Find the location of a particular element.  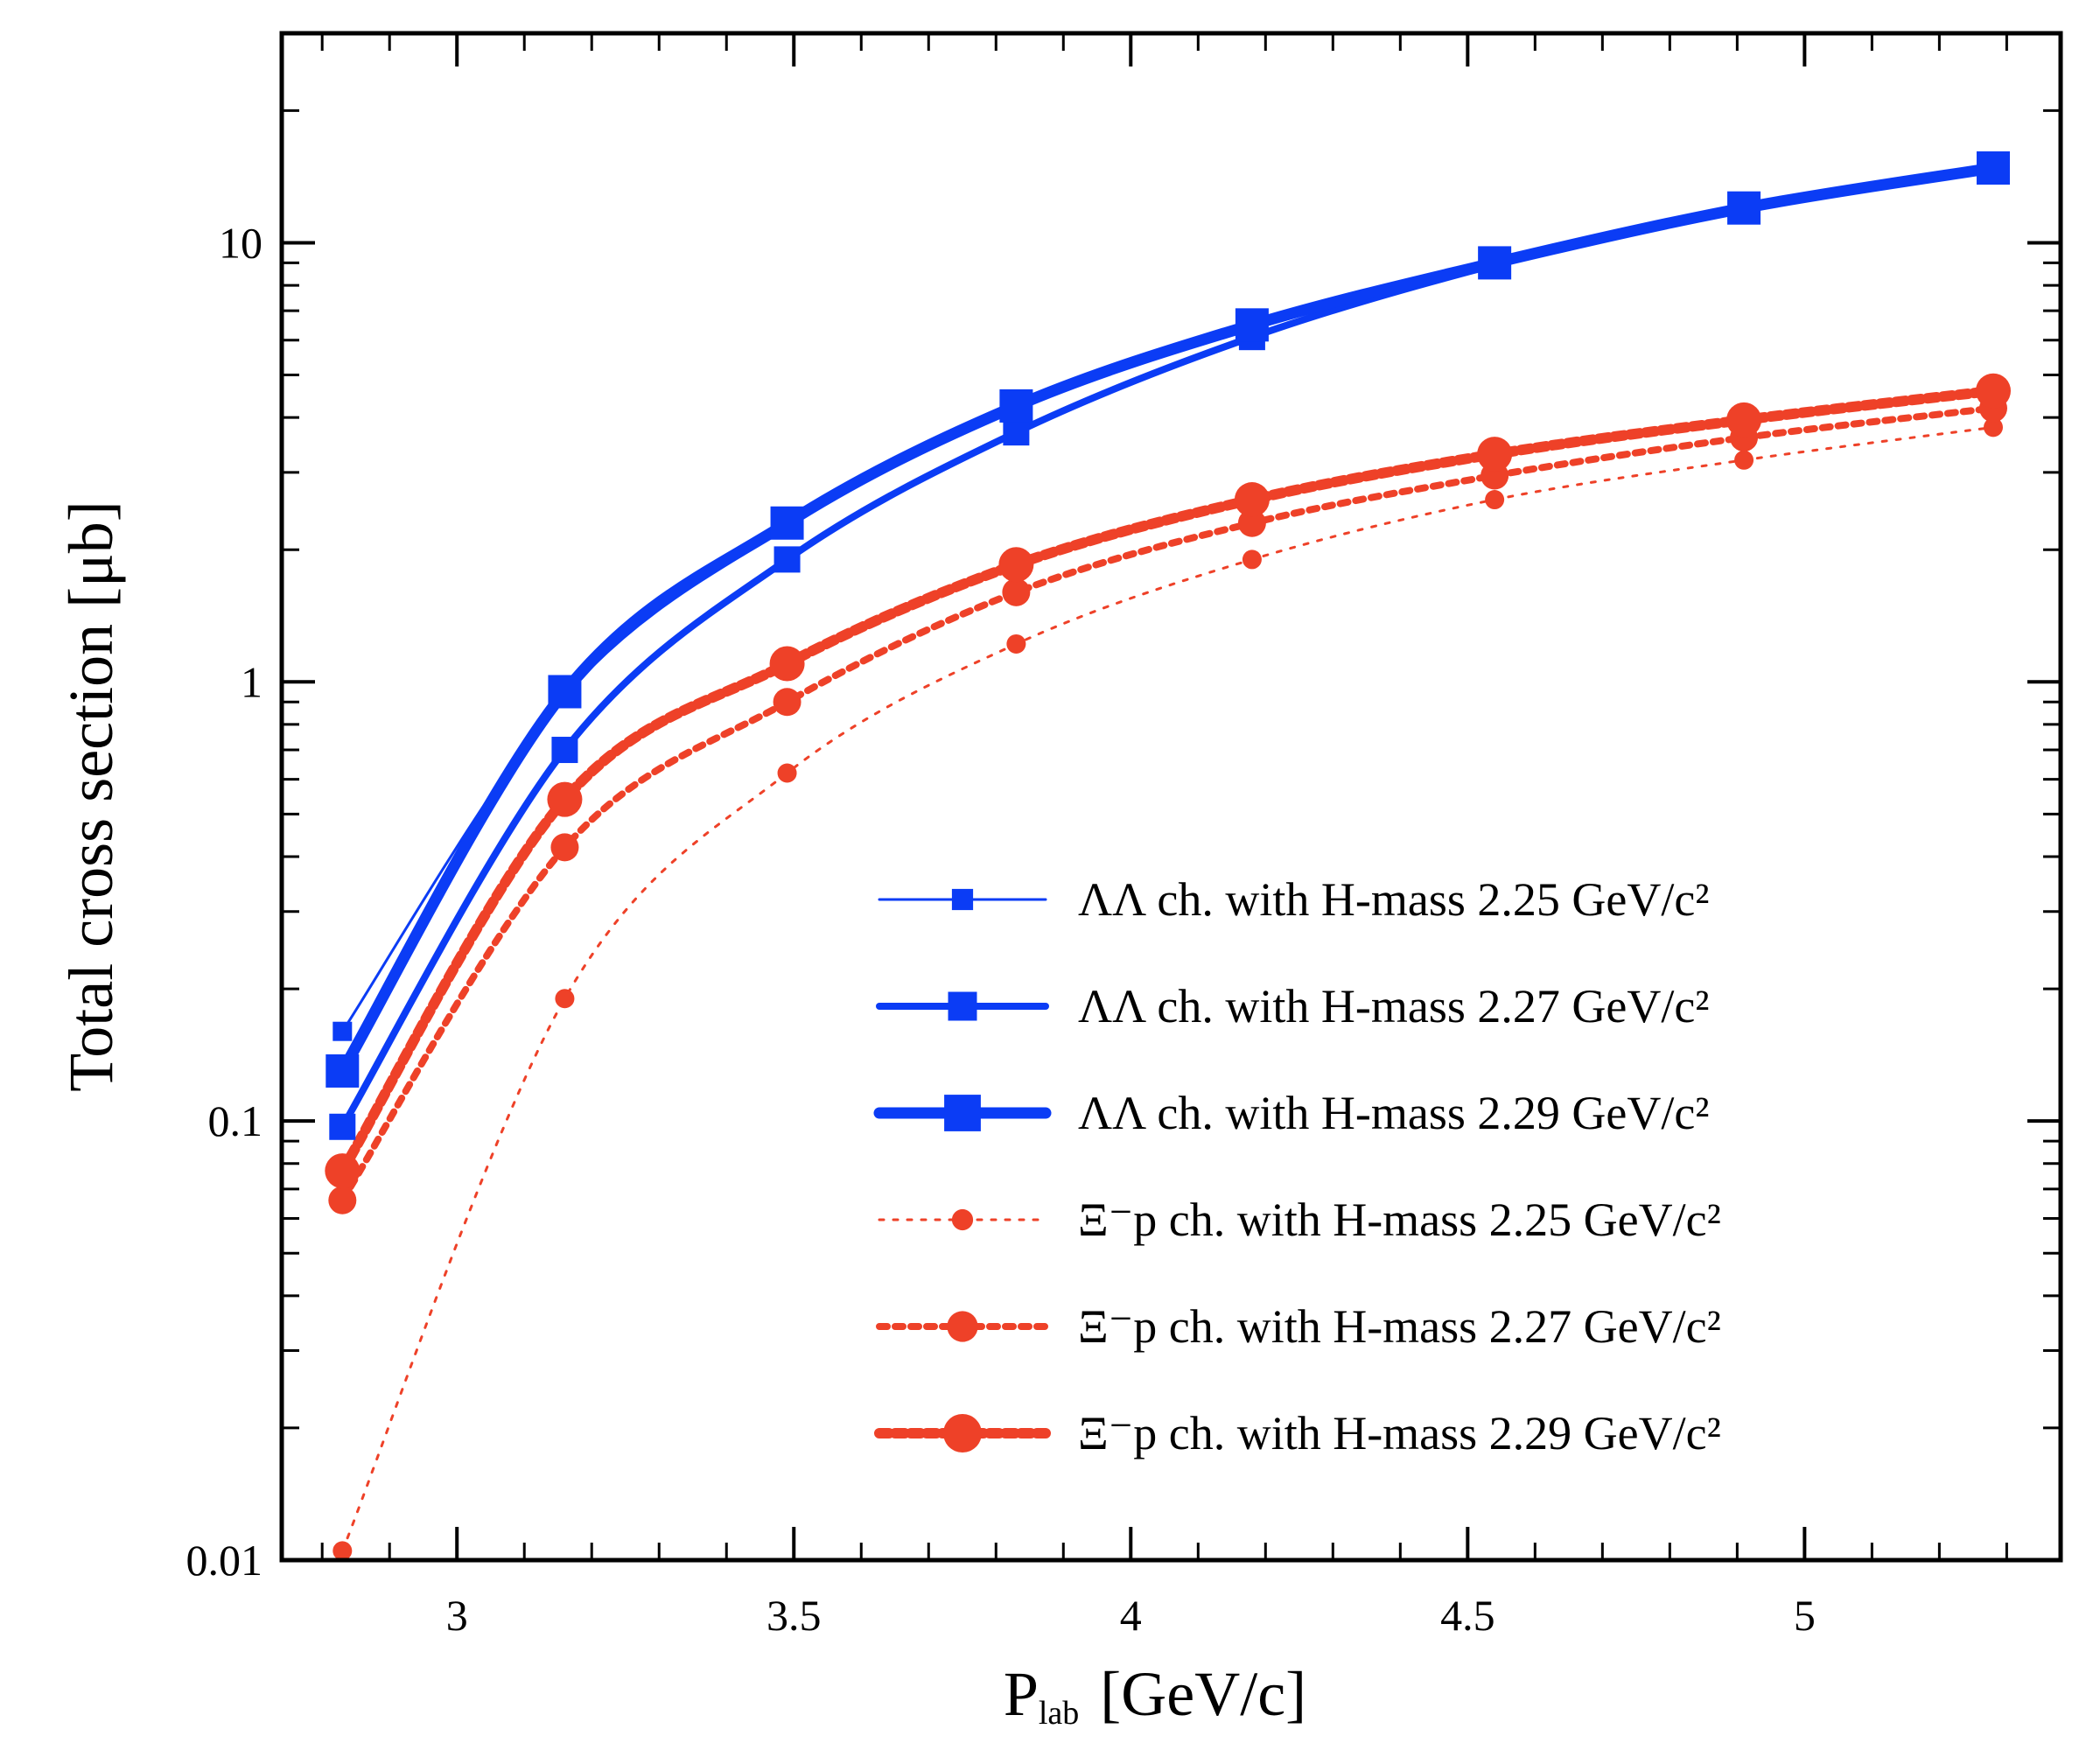

y-tick-label: 0.01 is located at coordinates (224, 1560).